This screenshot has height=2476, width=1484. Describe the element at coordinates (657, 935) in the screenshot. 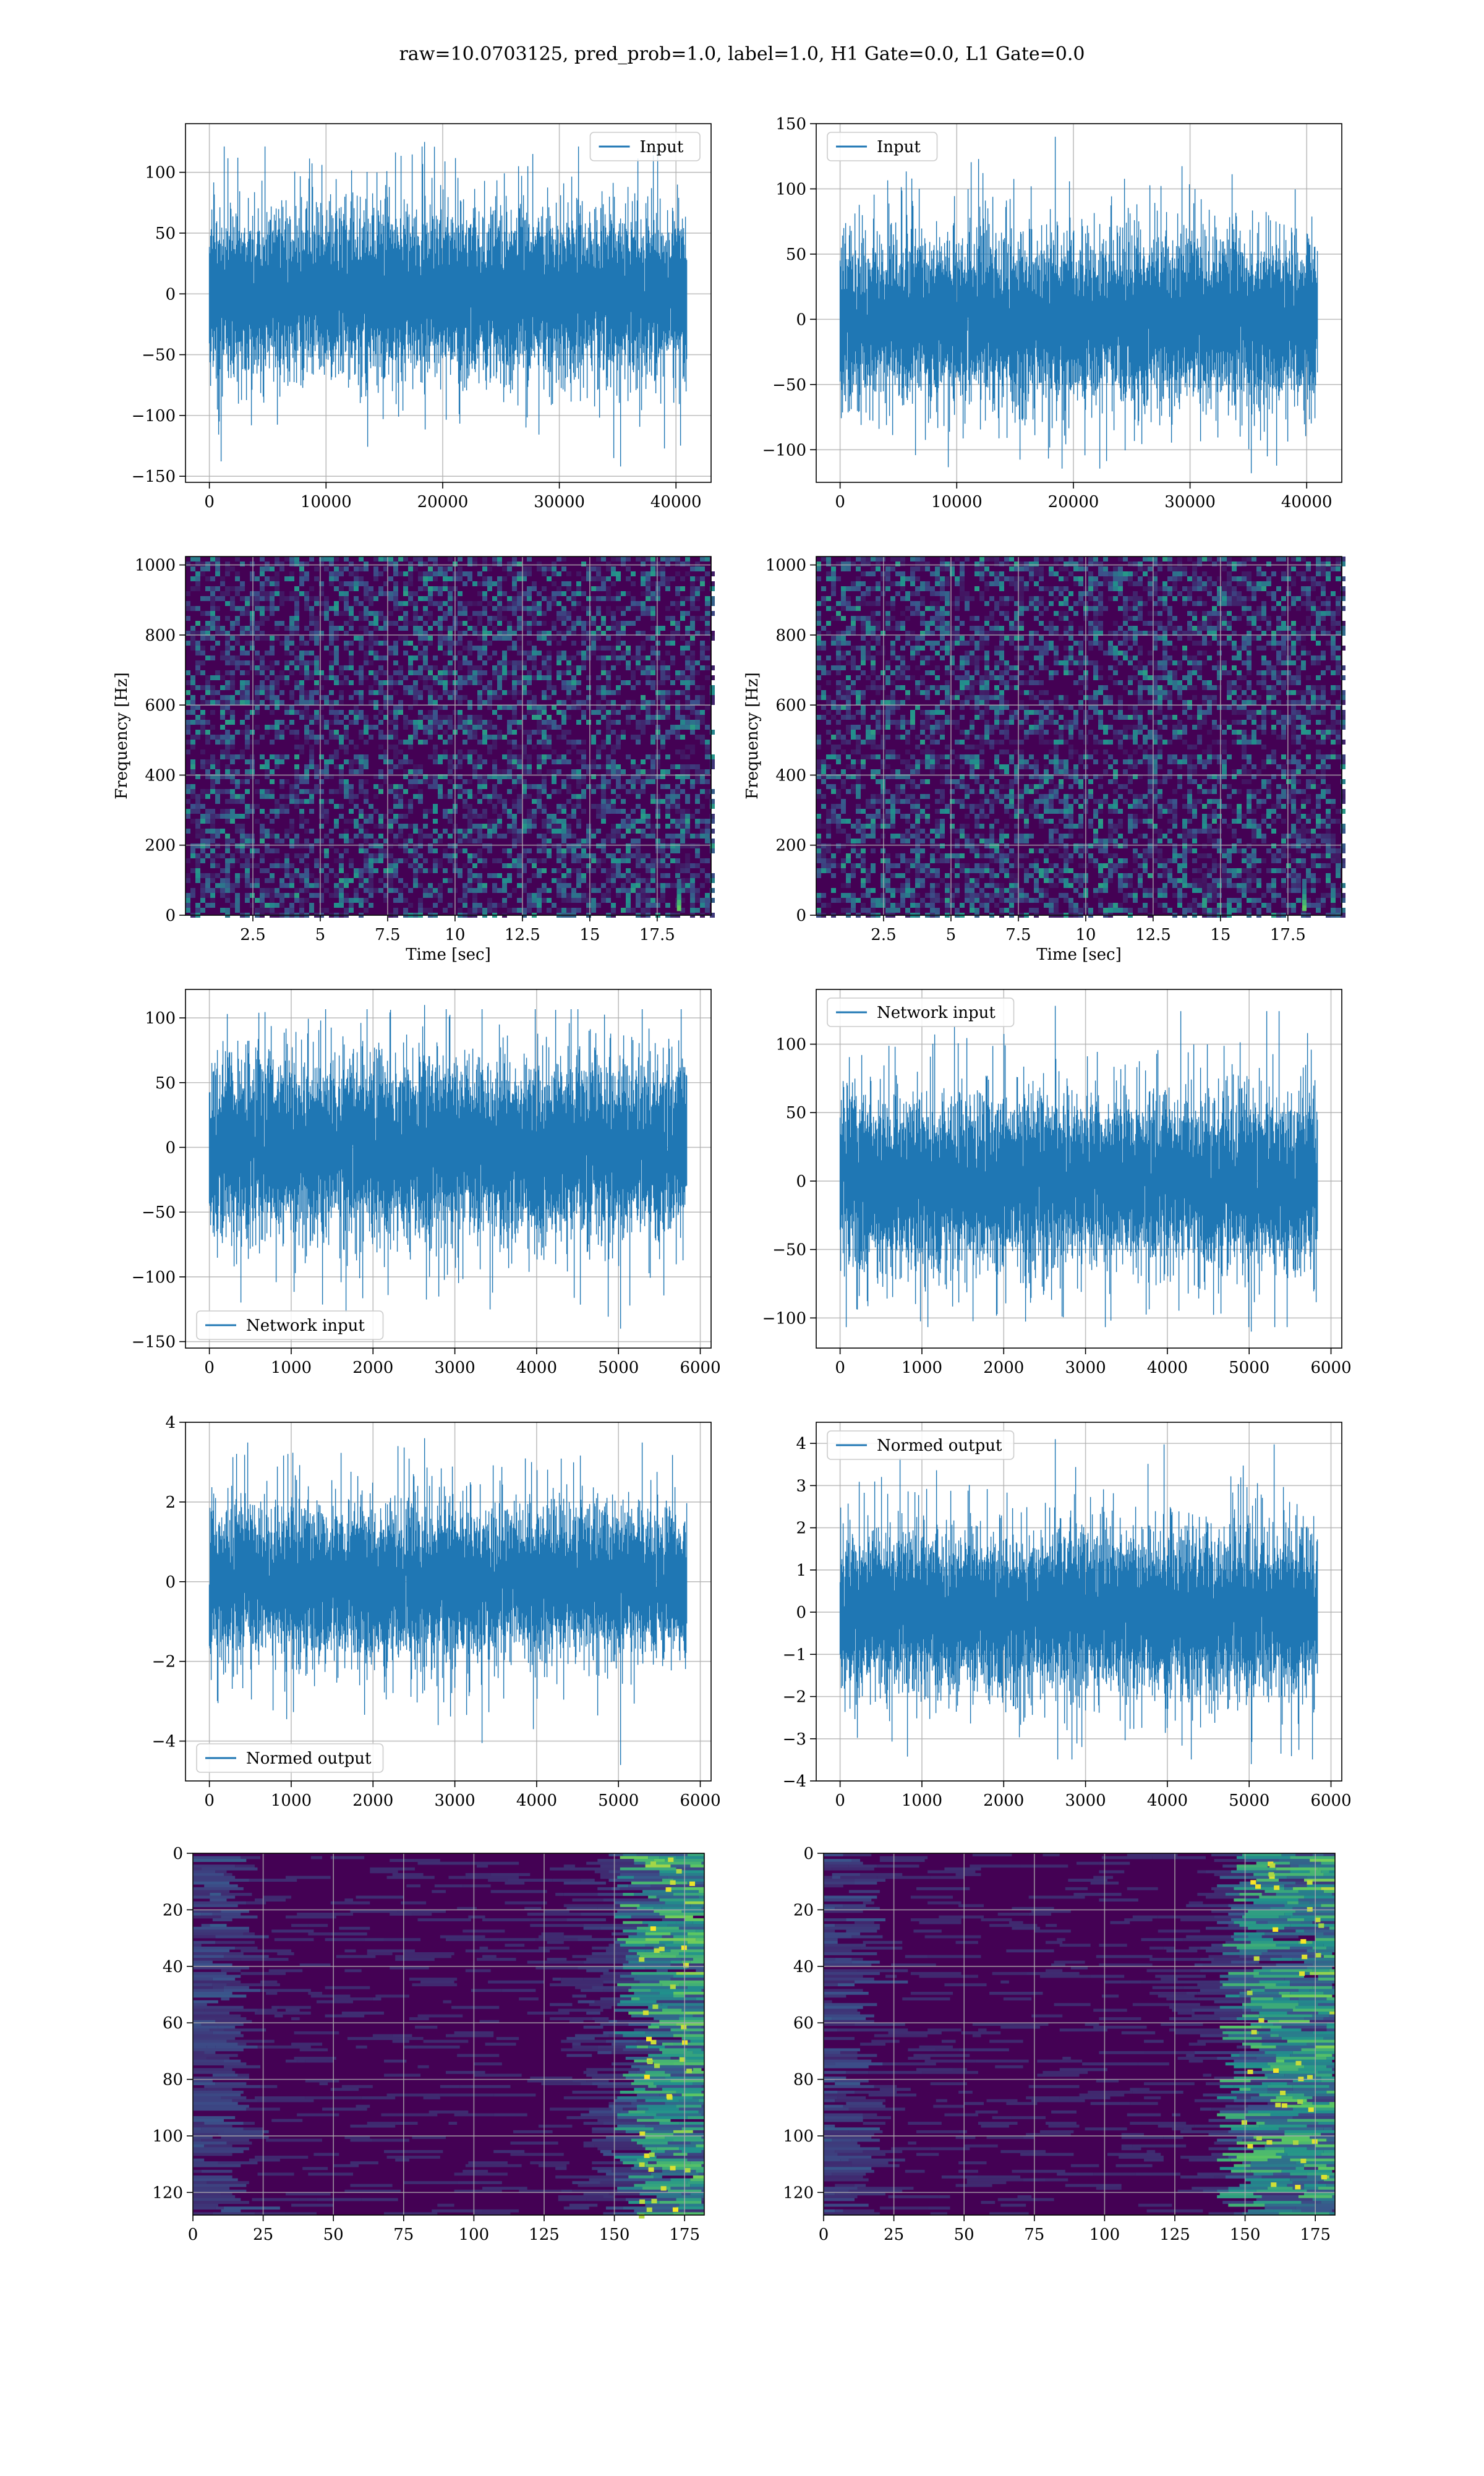

I see `x-tick-label: 17.5` at that location.